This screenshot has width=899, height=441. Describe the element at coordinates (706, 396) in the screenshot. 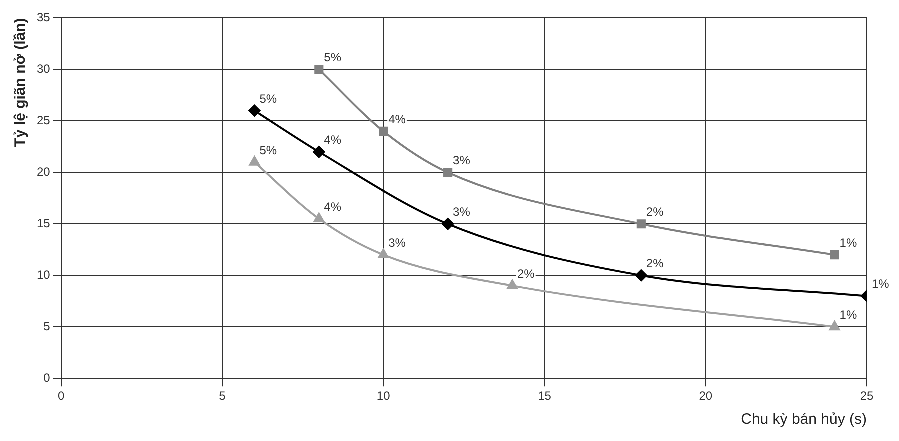

I see `x-tick-label: 20` at that location.